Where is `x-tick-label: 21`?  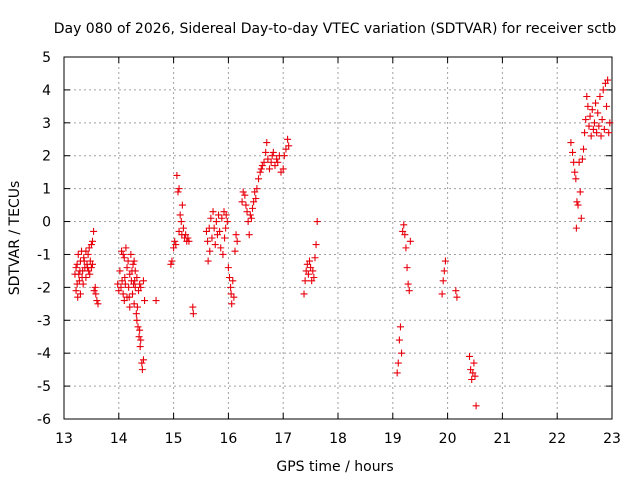 x-tick-label: 21 is located at coordinates (502, 439).